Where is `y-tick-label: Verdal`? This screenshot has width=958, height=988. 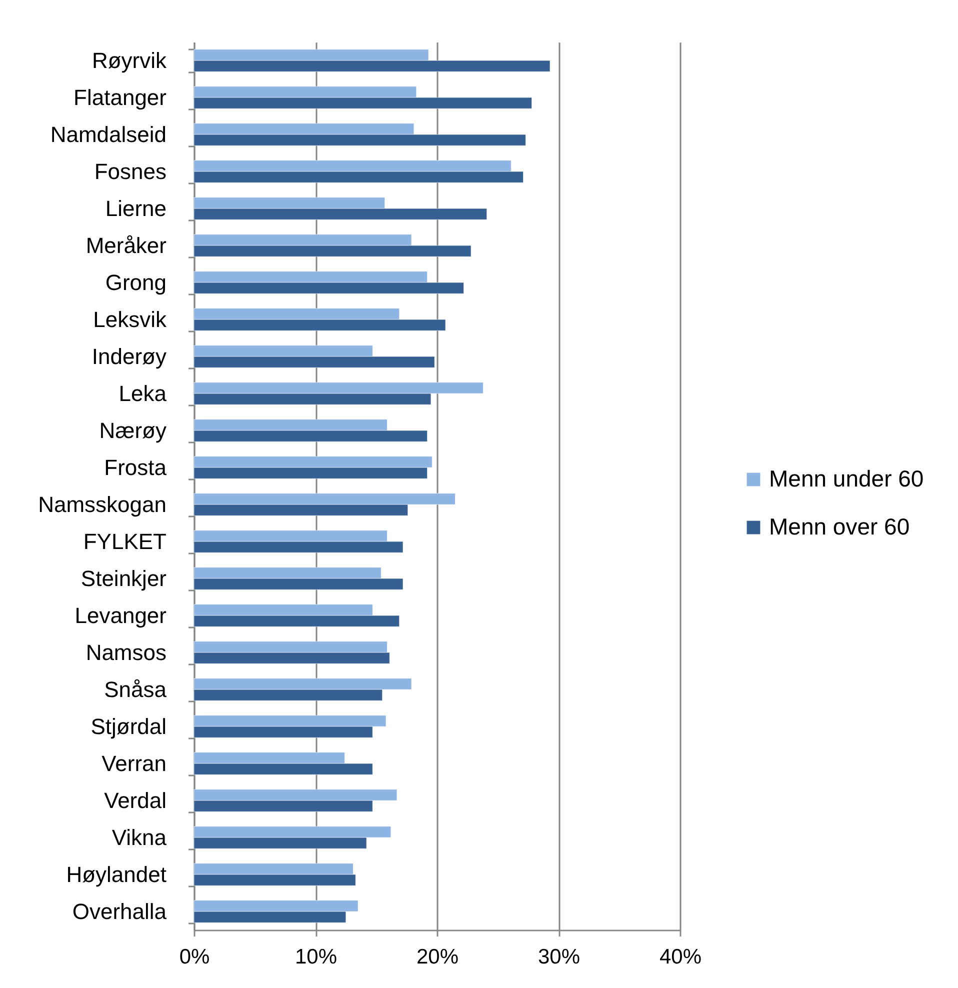 y-tick-label: Verdal is located at coordinates (135, 800).